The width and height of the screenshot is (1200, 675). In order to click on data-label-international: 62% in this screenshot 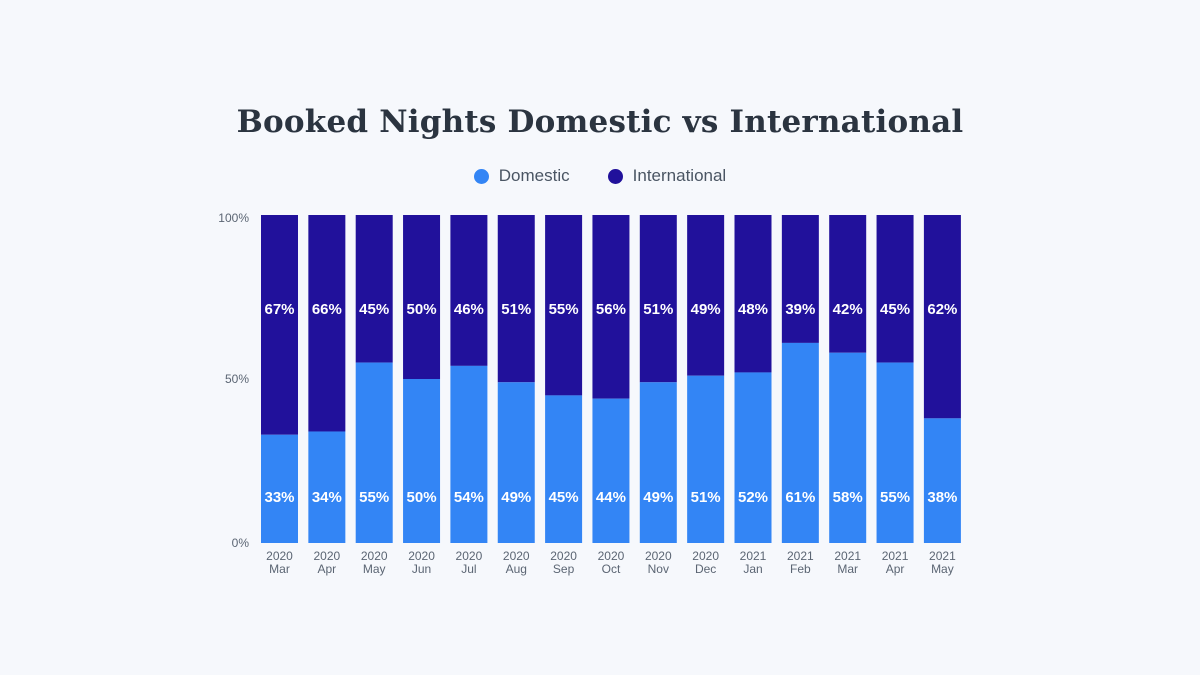, I will do `click(942, 309)`.